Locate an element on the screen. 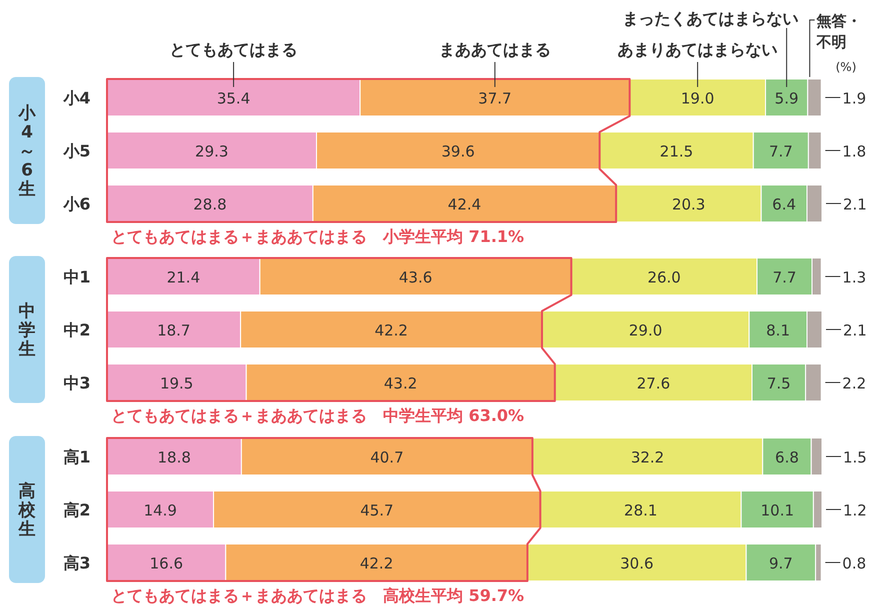 This screenshot has width=870, height=613. data-label: 35.4 is located at coordinates (233, 99).